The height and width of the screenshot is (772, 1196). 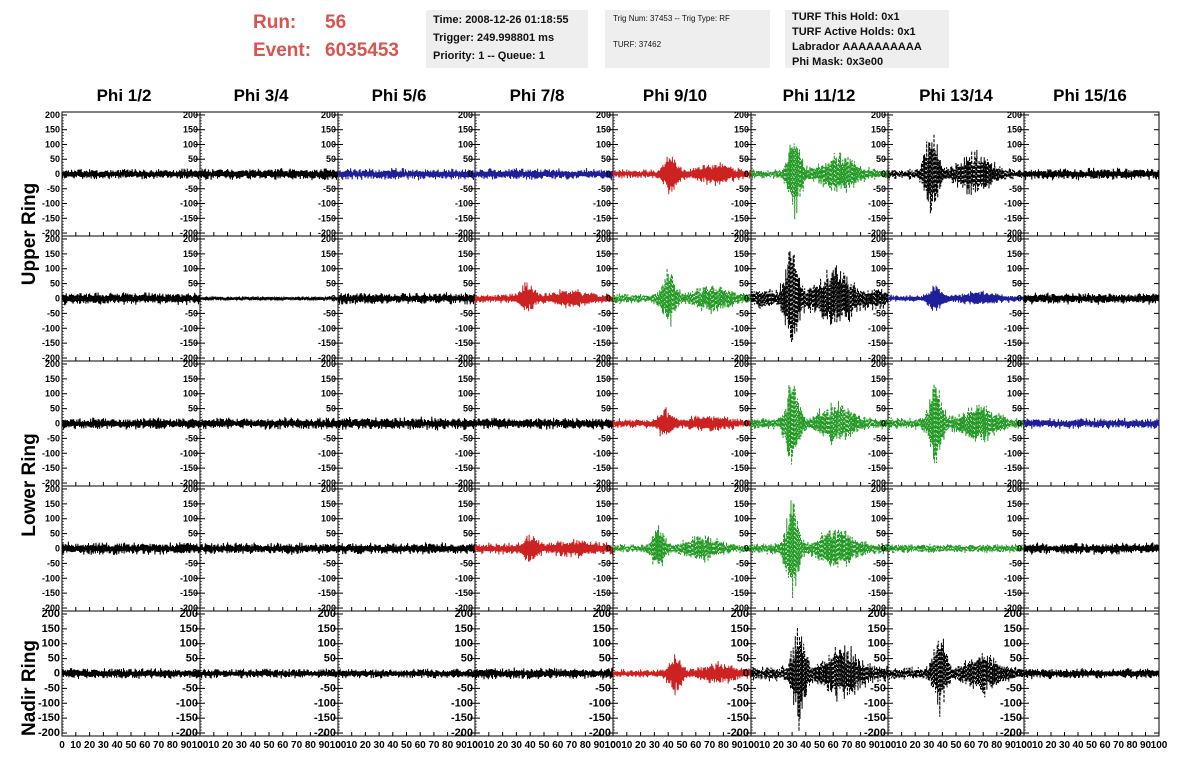 What do you see at coordinates (269, 745) in the screenshot?
I see `x-tick-label: 50` at bounding box center [269, 745].